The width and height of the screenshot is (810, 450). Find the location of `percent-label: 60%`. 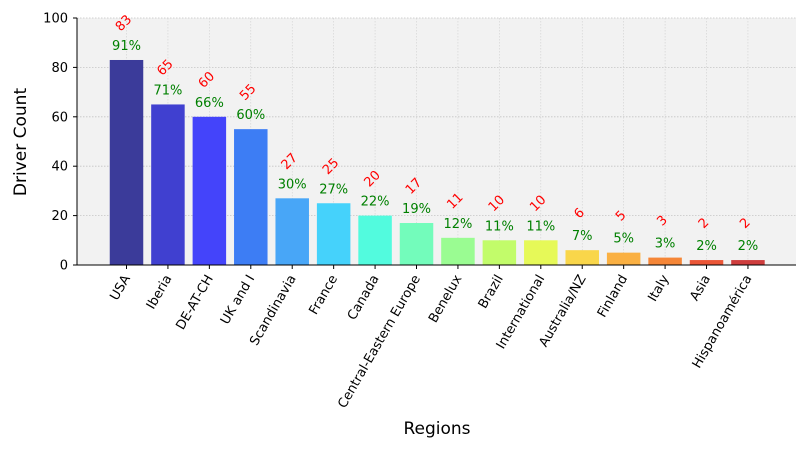

percent-label: 60% is located at coordinates (250, 115).